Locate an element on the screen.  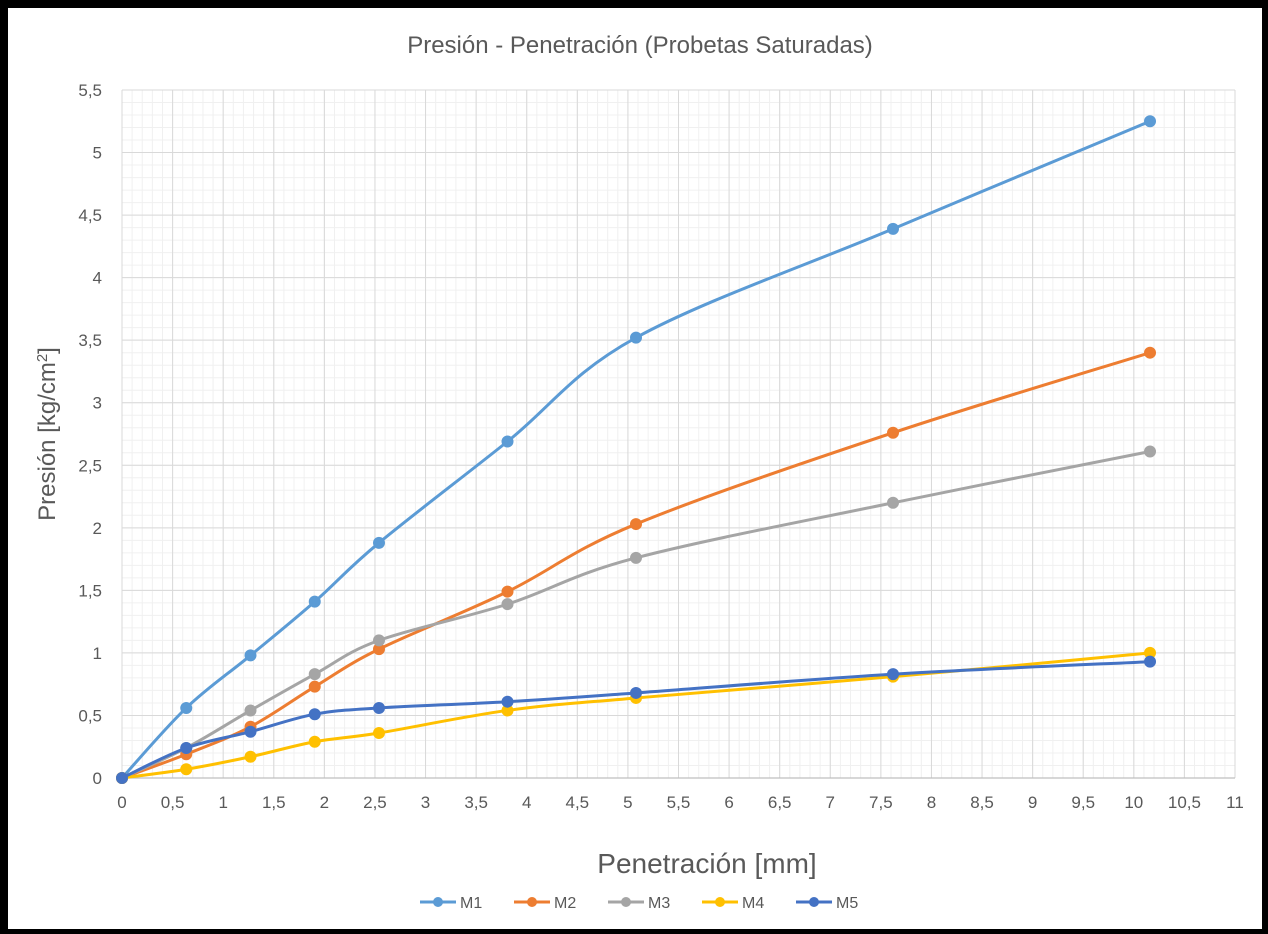
legend: M1 M2 M3 M4 M5 is located at coordinates (639, 903).